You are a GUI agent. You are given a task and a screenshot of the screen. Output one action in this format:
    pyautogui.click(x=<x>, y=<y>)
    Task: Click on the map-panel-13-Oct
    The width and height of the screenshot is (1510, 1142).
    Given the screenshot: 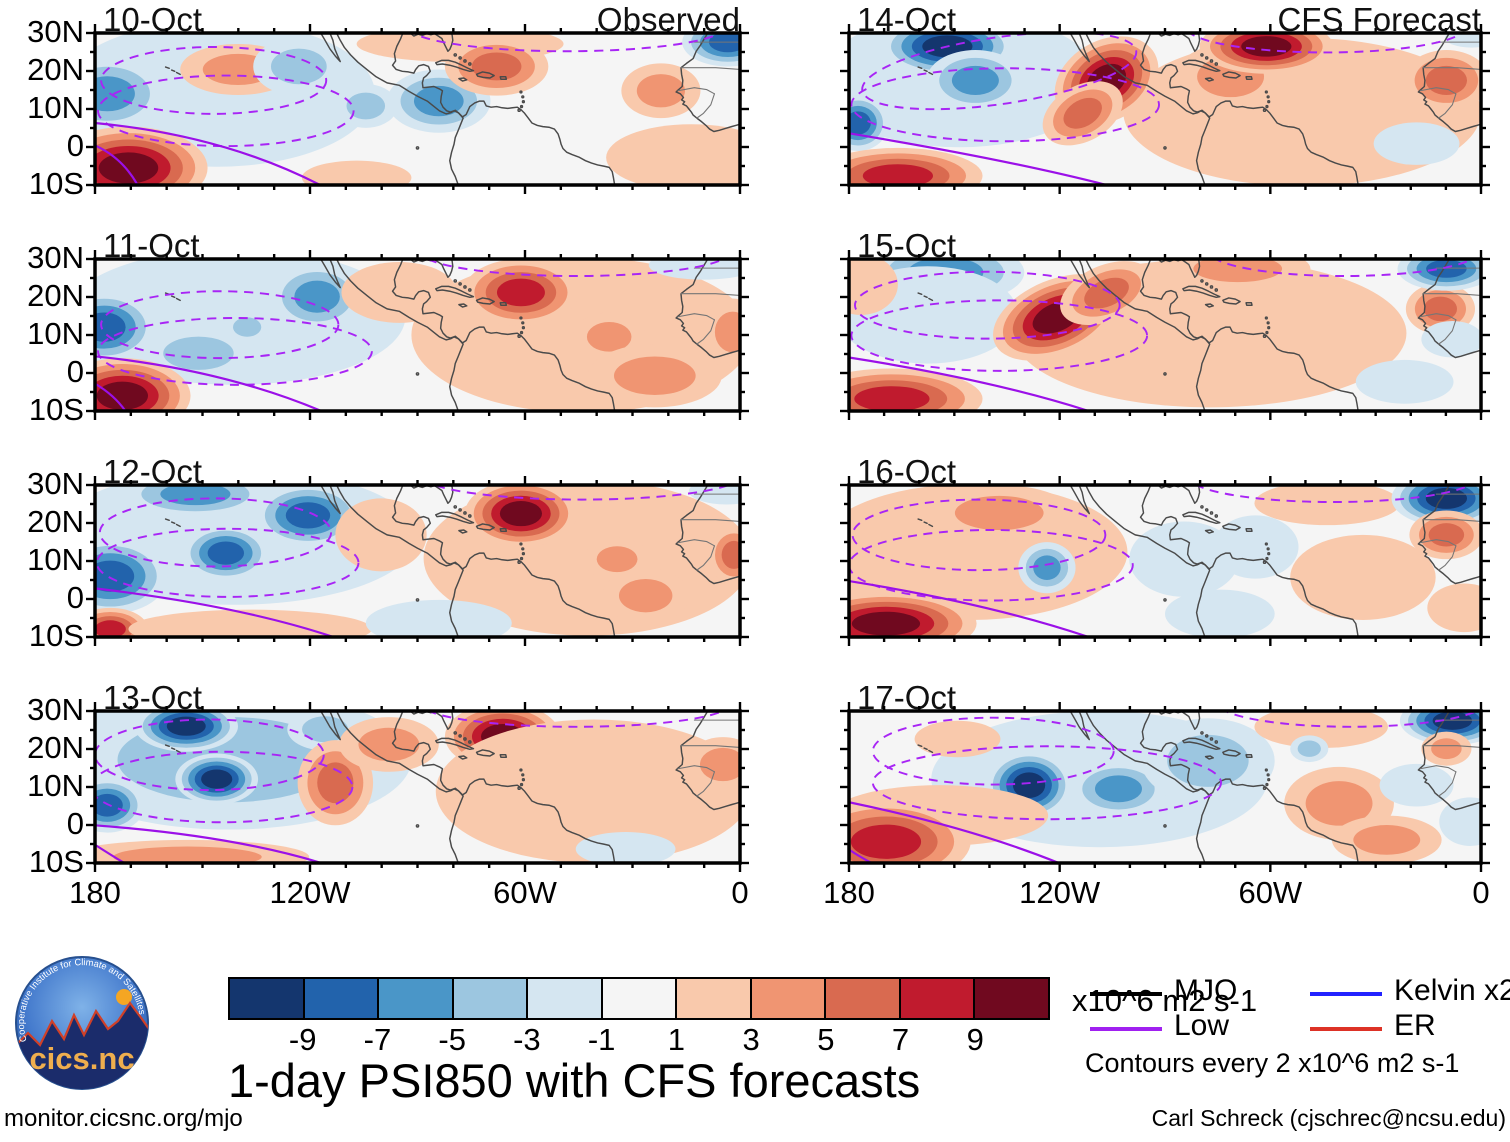 What is the action you would take?
    pyautogui.click(x=417, y=787)
    